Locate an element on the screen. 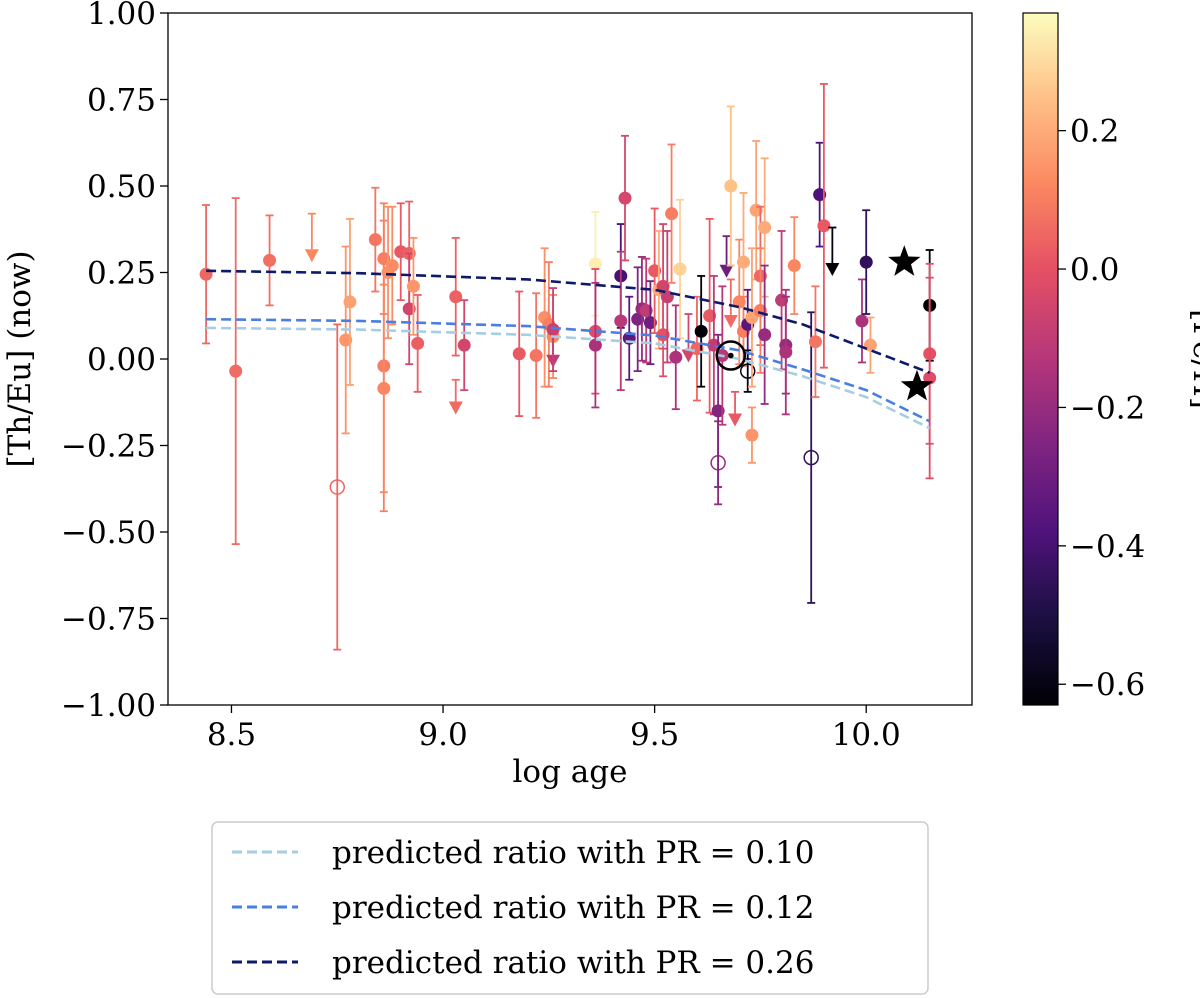 The height and width of the screenshot is (998, 1200). colorbar-tick-label: −0.6 is located at coordinates (1107, 685).